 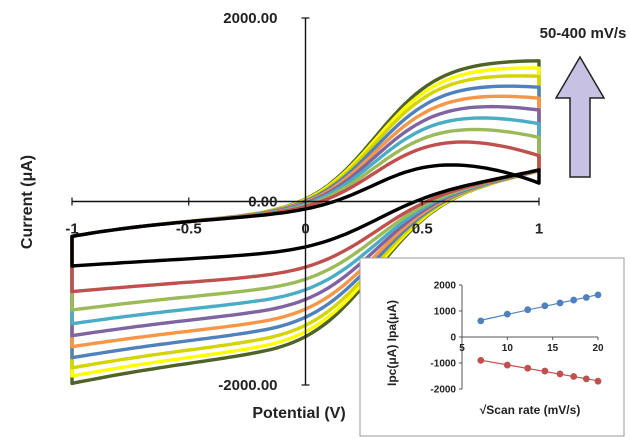 What do you see at coordinates (530, 410) in the screenshot?
I see `inset-x-axis-title: √Scan rate (mV/s)` at bounding box center [530, 410].